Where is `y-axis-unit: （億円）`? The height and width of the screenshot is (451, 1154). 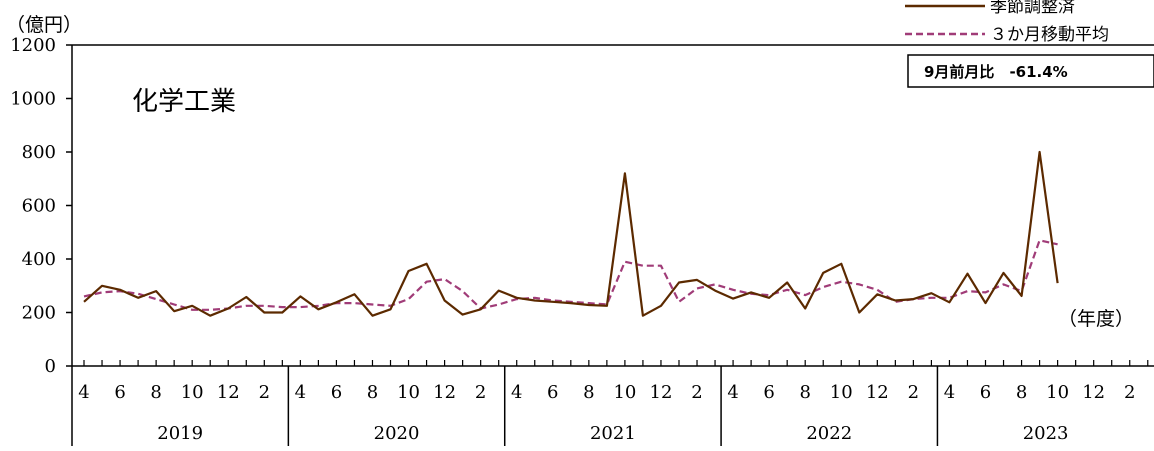
y-axis-unit: （億円） is located at coordinates (44, 25).